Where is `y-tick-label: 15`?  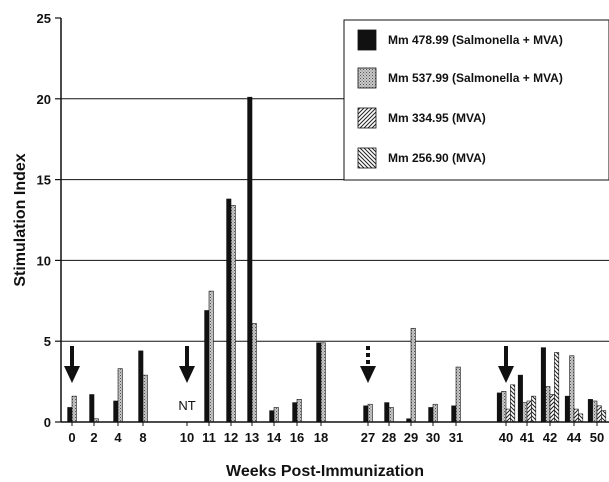
y-tick-label: 15 is located at coordinates (44, 180).